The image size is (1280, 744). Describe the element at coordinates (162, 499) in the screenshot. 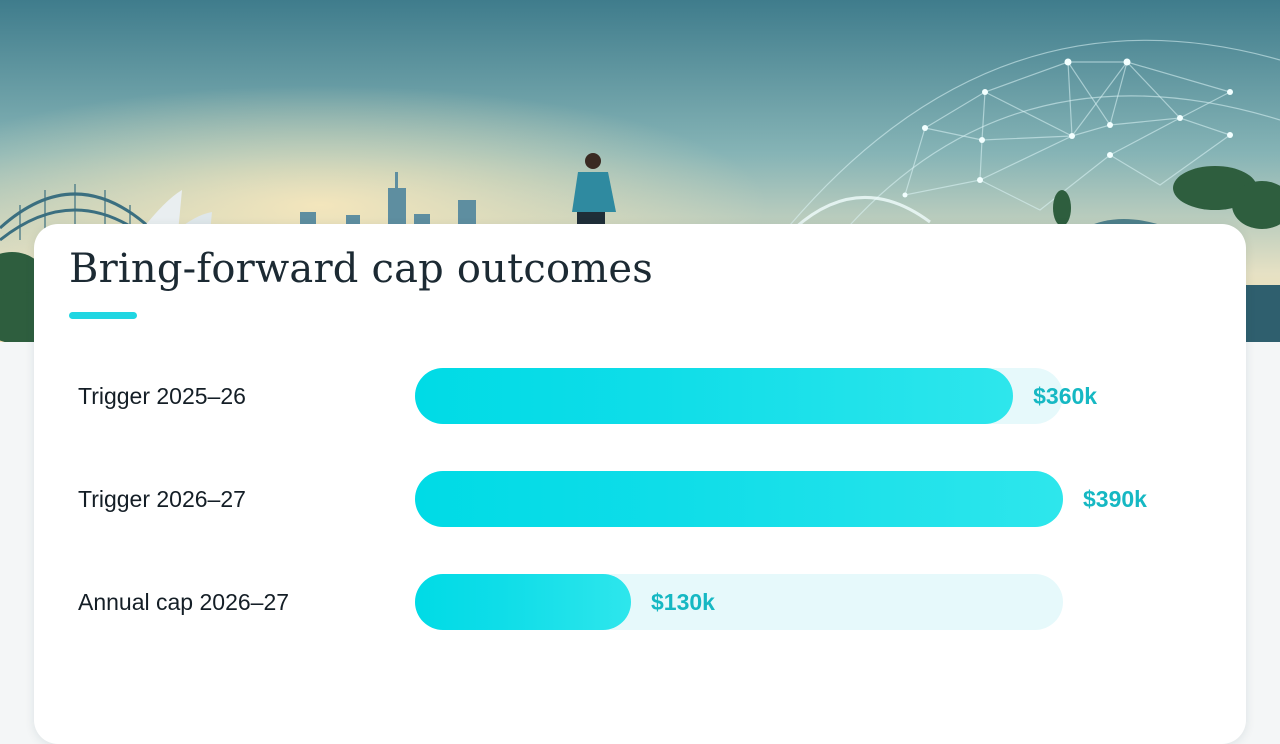

I see `category-label: Trigger 2026–27` at that location.